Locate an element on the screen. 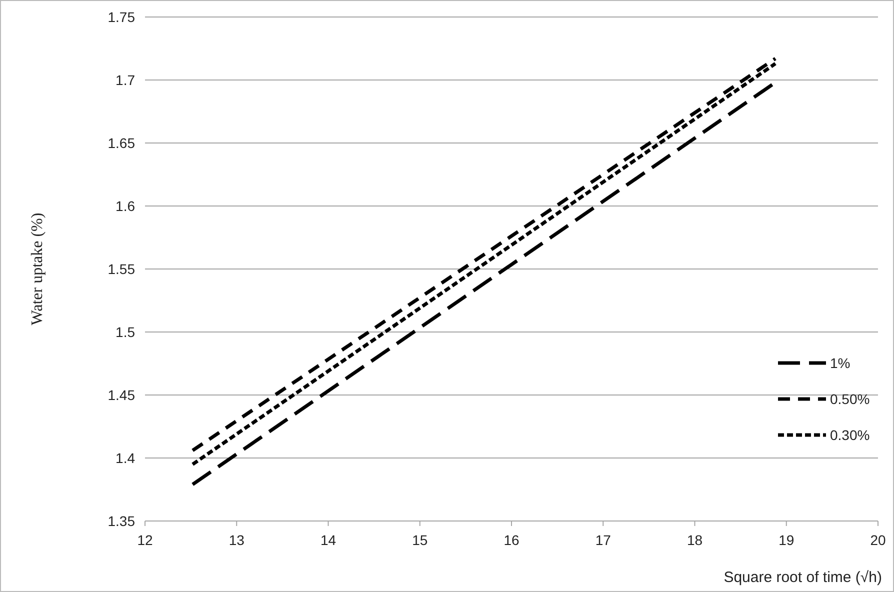 The image size is (894, 592). x-tick-label: 14 is located at coordinates (328, 540).